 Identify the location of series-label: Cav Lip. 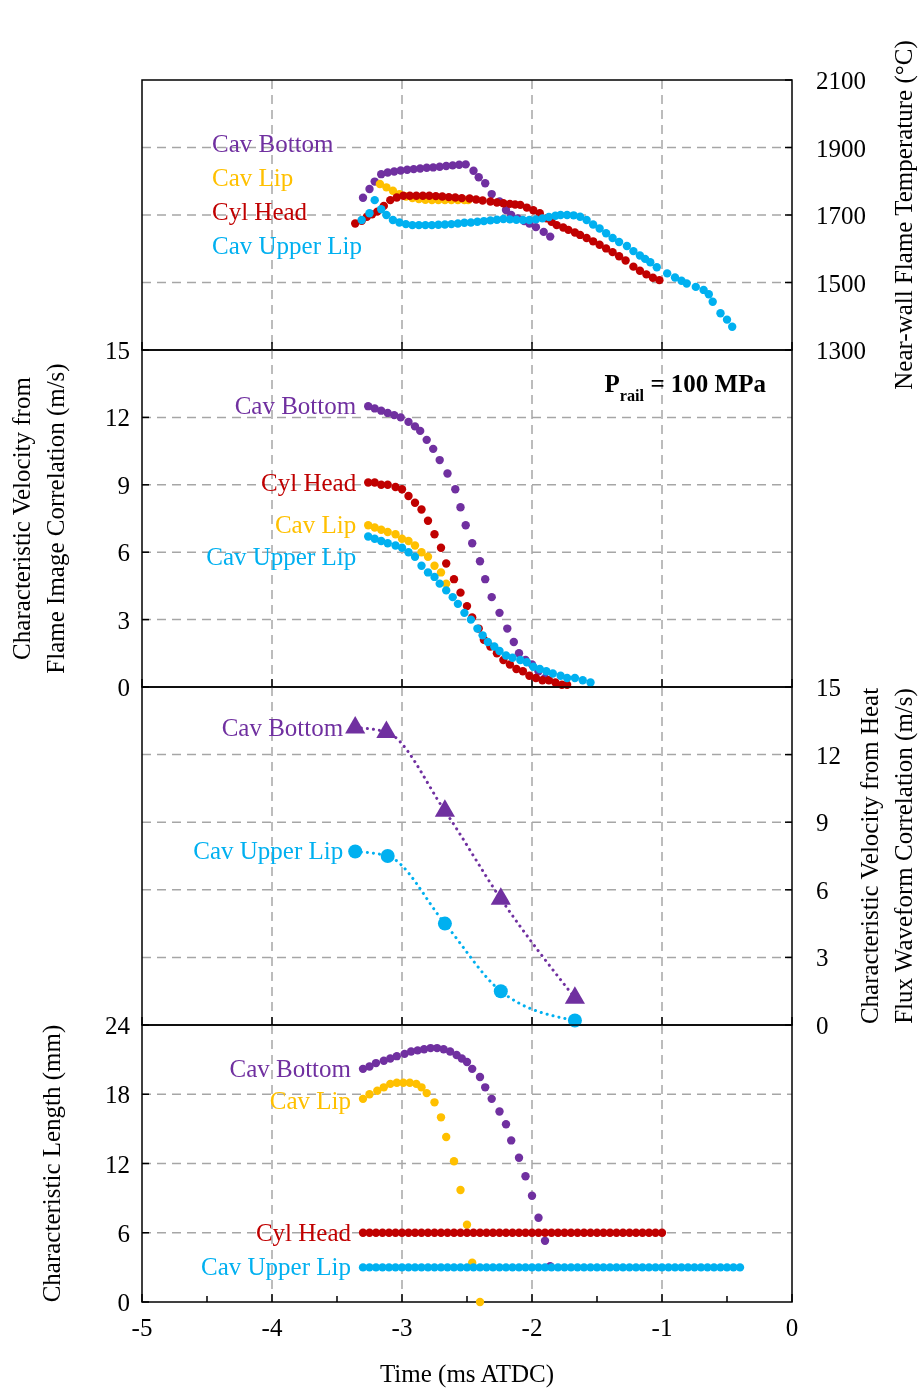
(315, 525).